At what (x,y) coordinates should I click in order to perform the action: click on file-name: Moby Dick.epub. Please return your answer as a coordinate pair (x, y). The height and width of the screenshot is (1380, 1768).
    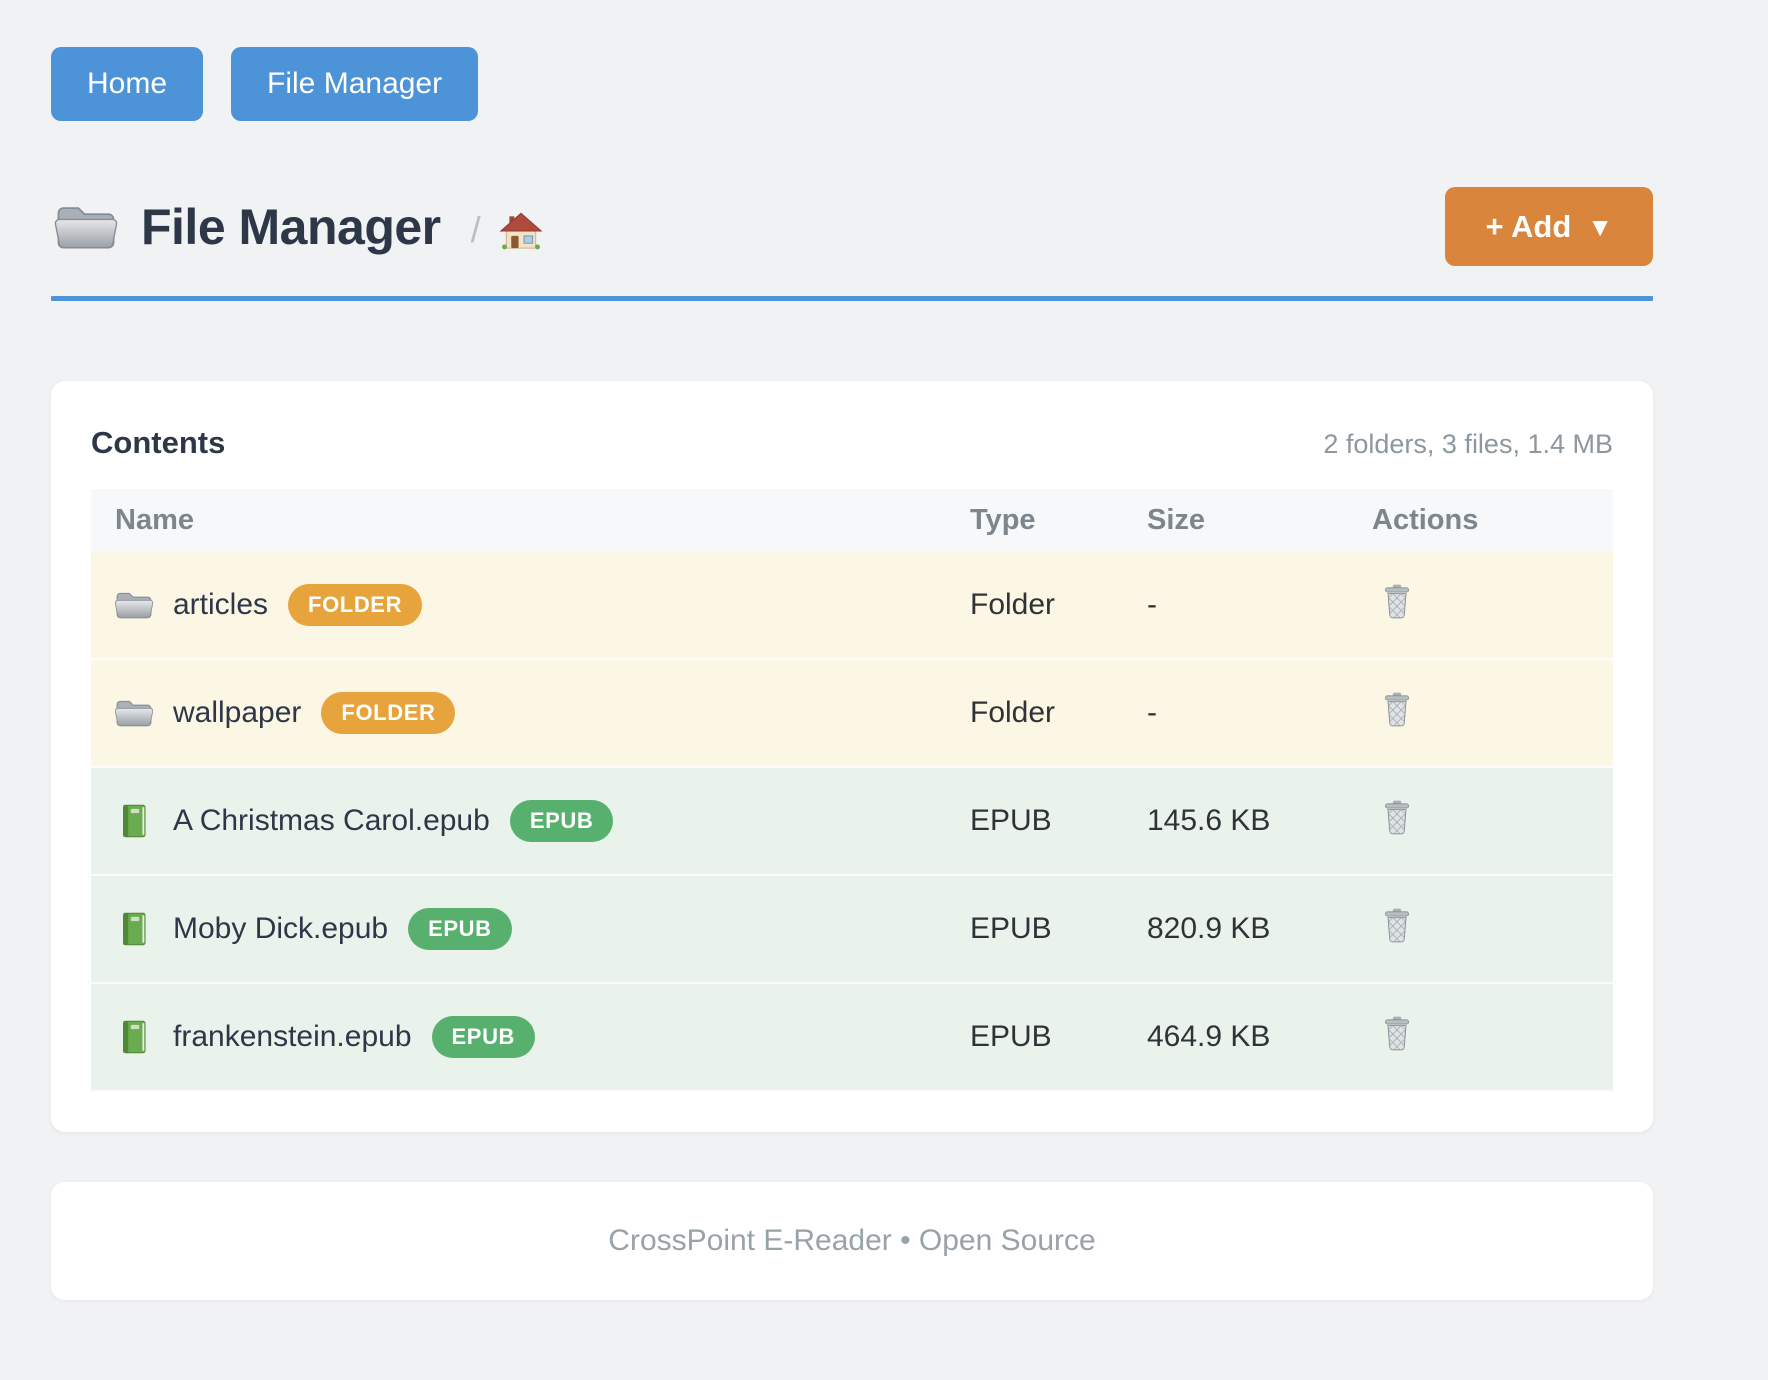
    Looking at the image, I should click on (281, 928).